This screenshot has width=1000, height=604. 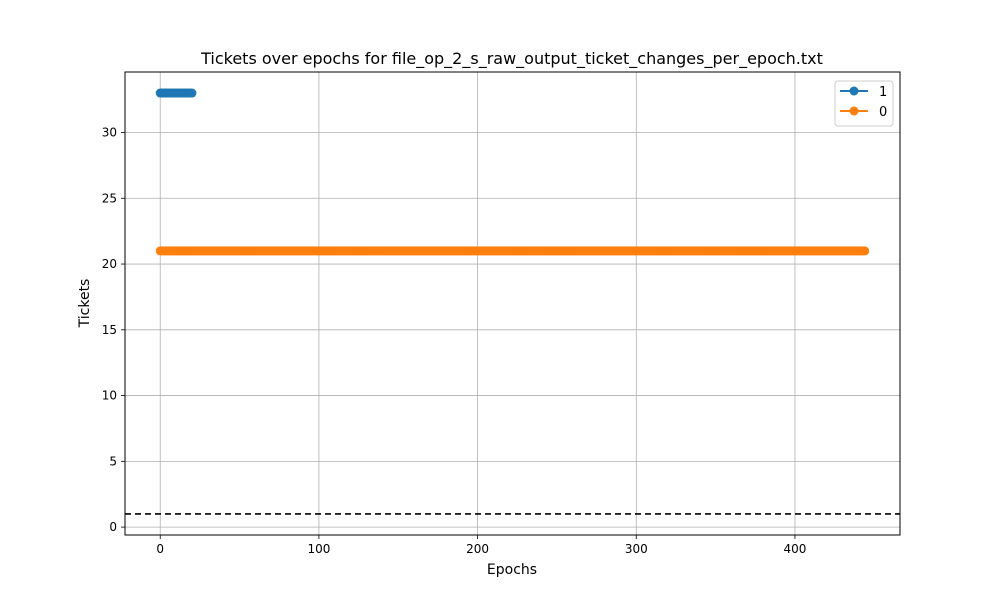 What do you see at coordinates (109, 133) in the screenshot?
I see `y-tick-label: 30` at bounding box center [109, 133].